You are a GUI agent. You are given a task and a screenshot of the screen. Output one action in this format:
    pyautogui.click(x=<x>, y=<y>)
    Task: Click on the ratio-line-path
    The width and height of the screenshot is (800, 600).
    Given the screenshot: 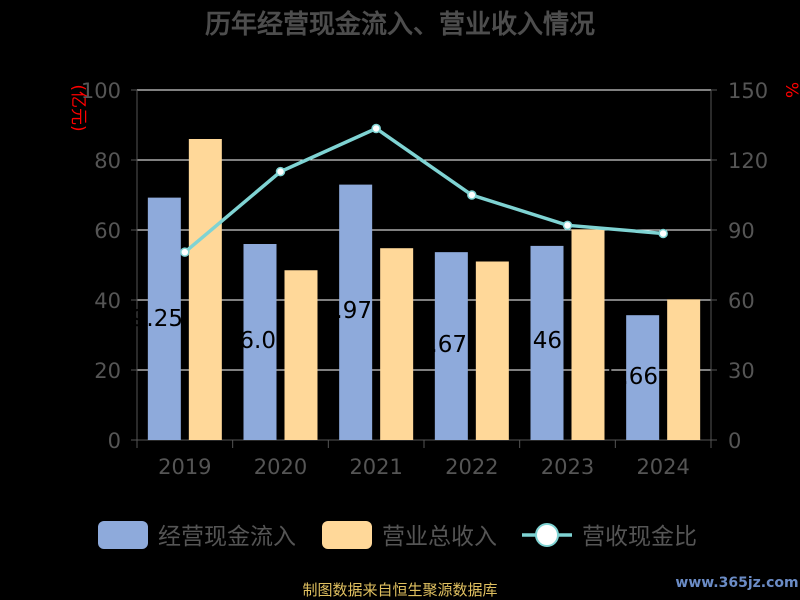 What is the action you would take?
    pyautogui.click(x=423, y=190)
    